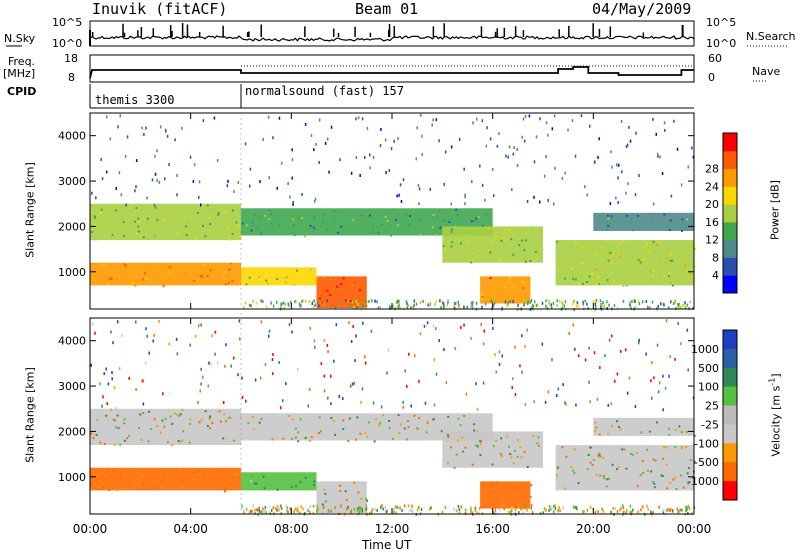  What do you see at coordinates (721, 22) in the screenshot?
I see `nsky-right-tick-top: 10^5` at bounding box center [721, 22].